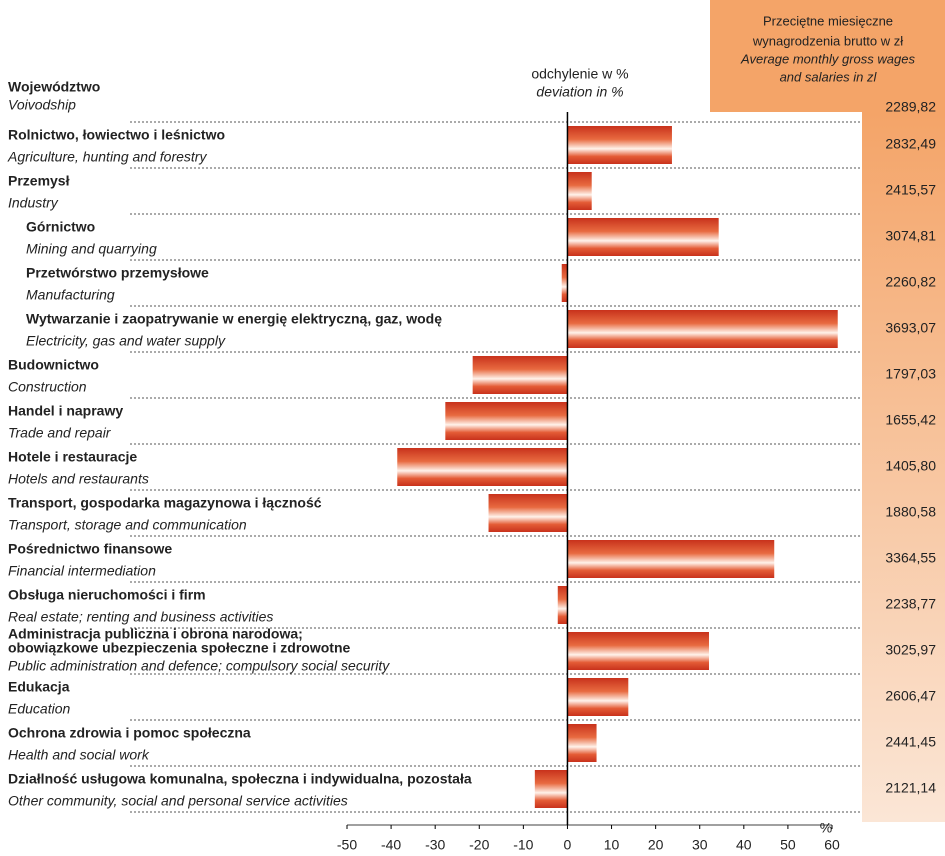 The height and width of the screenshot is (856, 945). Describe the element at coordinates (612, 845) in the screenshot. I see `x-tick-label: 10` at that location.